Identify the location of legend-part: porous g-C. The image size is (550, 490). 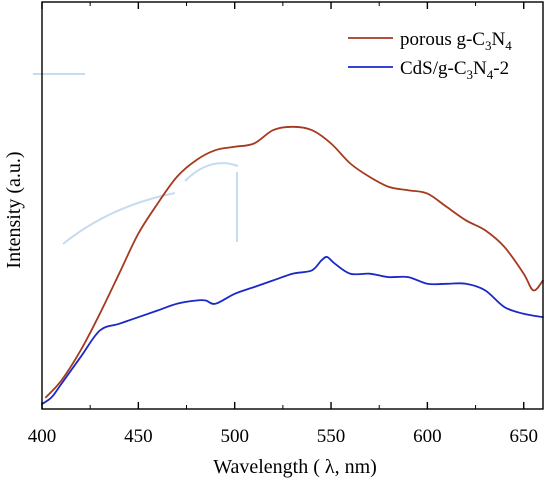
(442, 39).